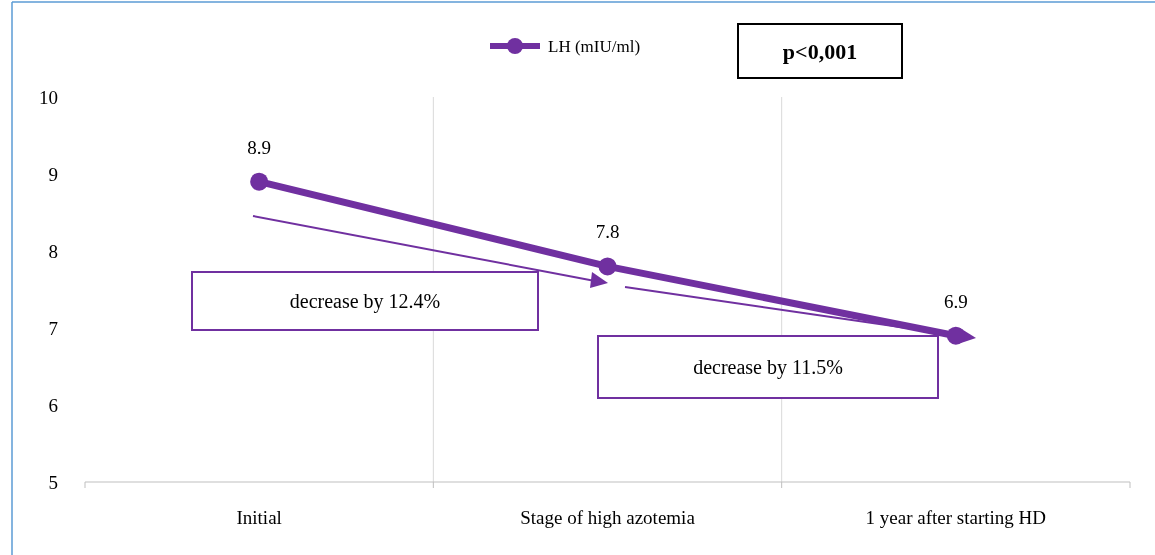 The height and width of the screenshot is (555, 1155). What do you see at coordinates (53, 174) in the screenshot?
I see `y-tick-label: 9` at bounding box center [53, 174].